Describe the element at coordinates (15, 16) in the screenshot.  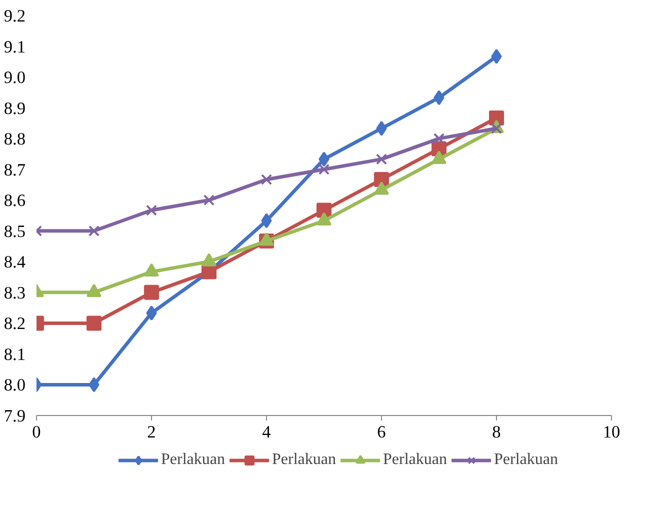
I see `y-tick-label: 9.2` at that location.